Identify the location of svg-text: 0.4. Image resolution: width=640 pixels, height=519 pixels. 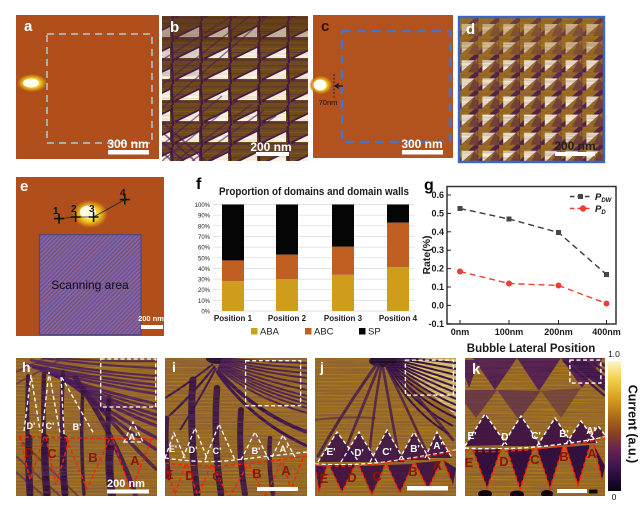
(437, 232).